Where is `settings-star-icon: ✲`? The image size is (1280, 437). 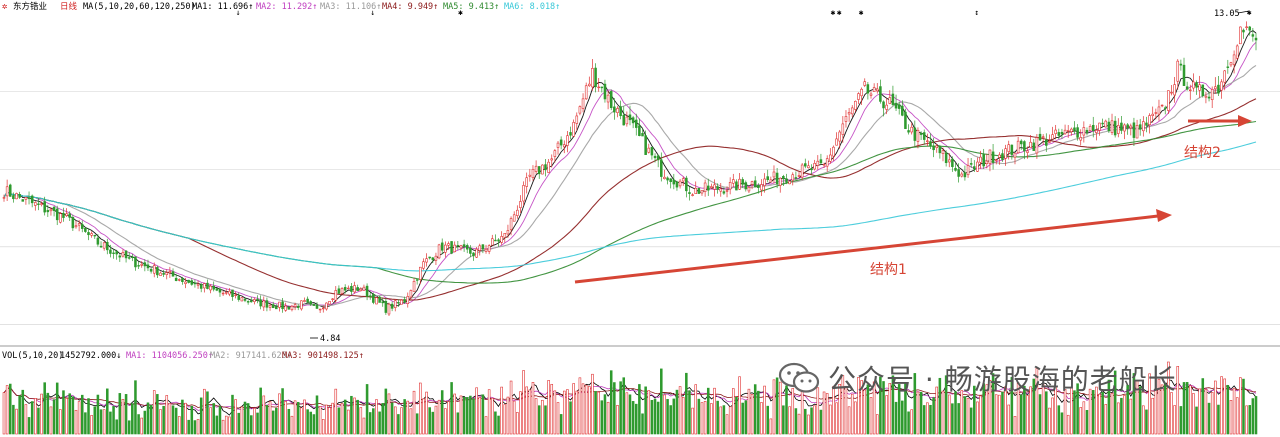 settings-star-icon: ✲ is located at coordinates (4, 7).